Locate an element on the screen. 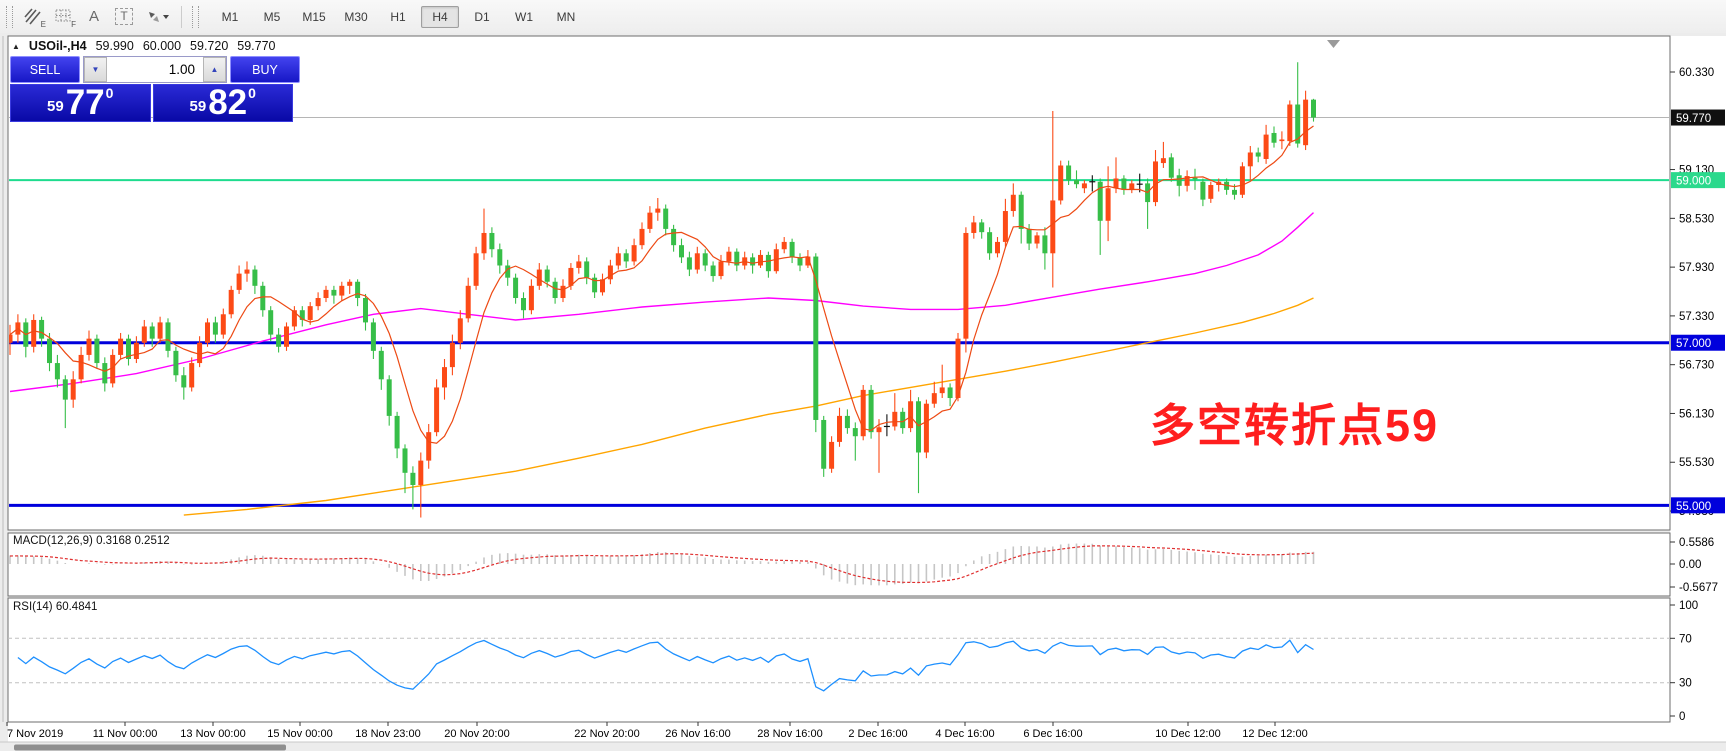  price-badge-text: 57.000 is located at coordinates (1693, 344).